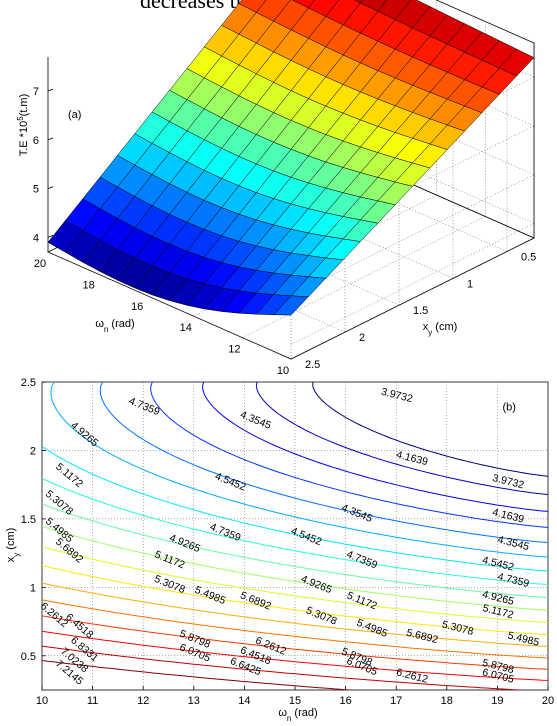 The width and height of the screenshot is (557, 726). What do you see at coordinates (74, 115) in the screenshot?
I see `panel-label-a: (a)` at bounding box center [74, 115].